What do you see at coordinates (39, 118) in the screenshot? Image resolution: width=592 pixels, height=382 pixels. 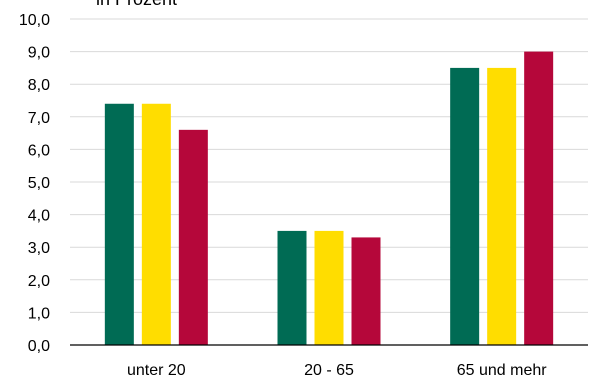 I see `y-tick-label: 7,0` at bounding box center [39, 118].